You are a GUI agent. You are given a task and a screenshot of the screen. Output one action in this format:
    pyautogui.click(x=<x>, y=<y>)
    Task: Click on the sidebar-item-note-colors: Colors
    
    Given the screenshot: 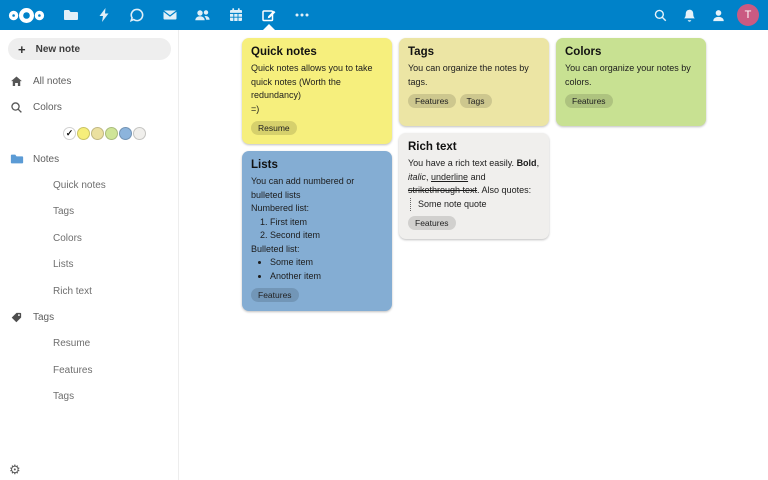 What is the action you would take?
    pyautogui.click(x=67, y=238)
    